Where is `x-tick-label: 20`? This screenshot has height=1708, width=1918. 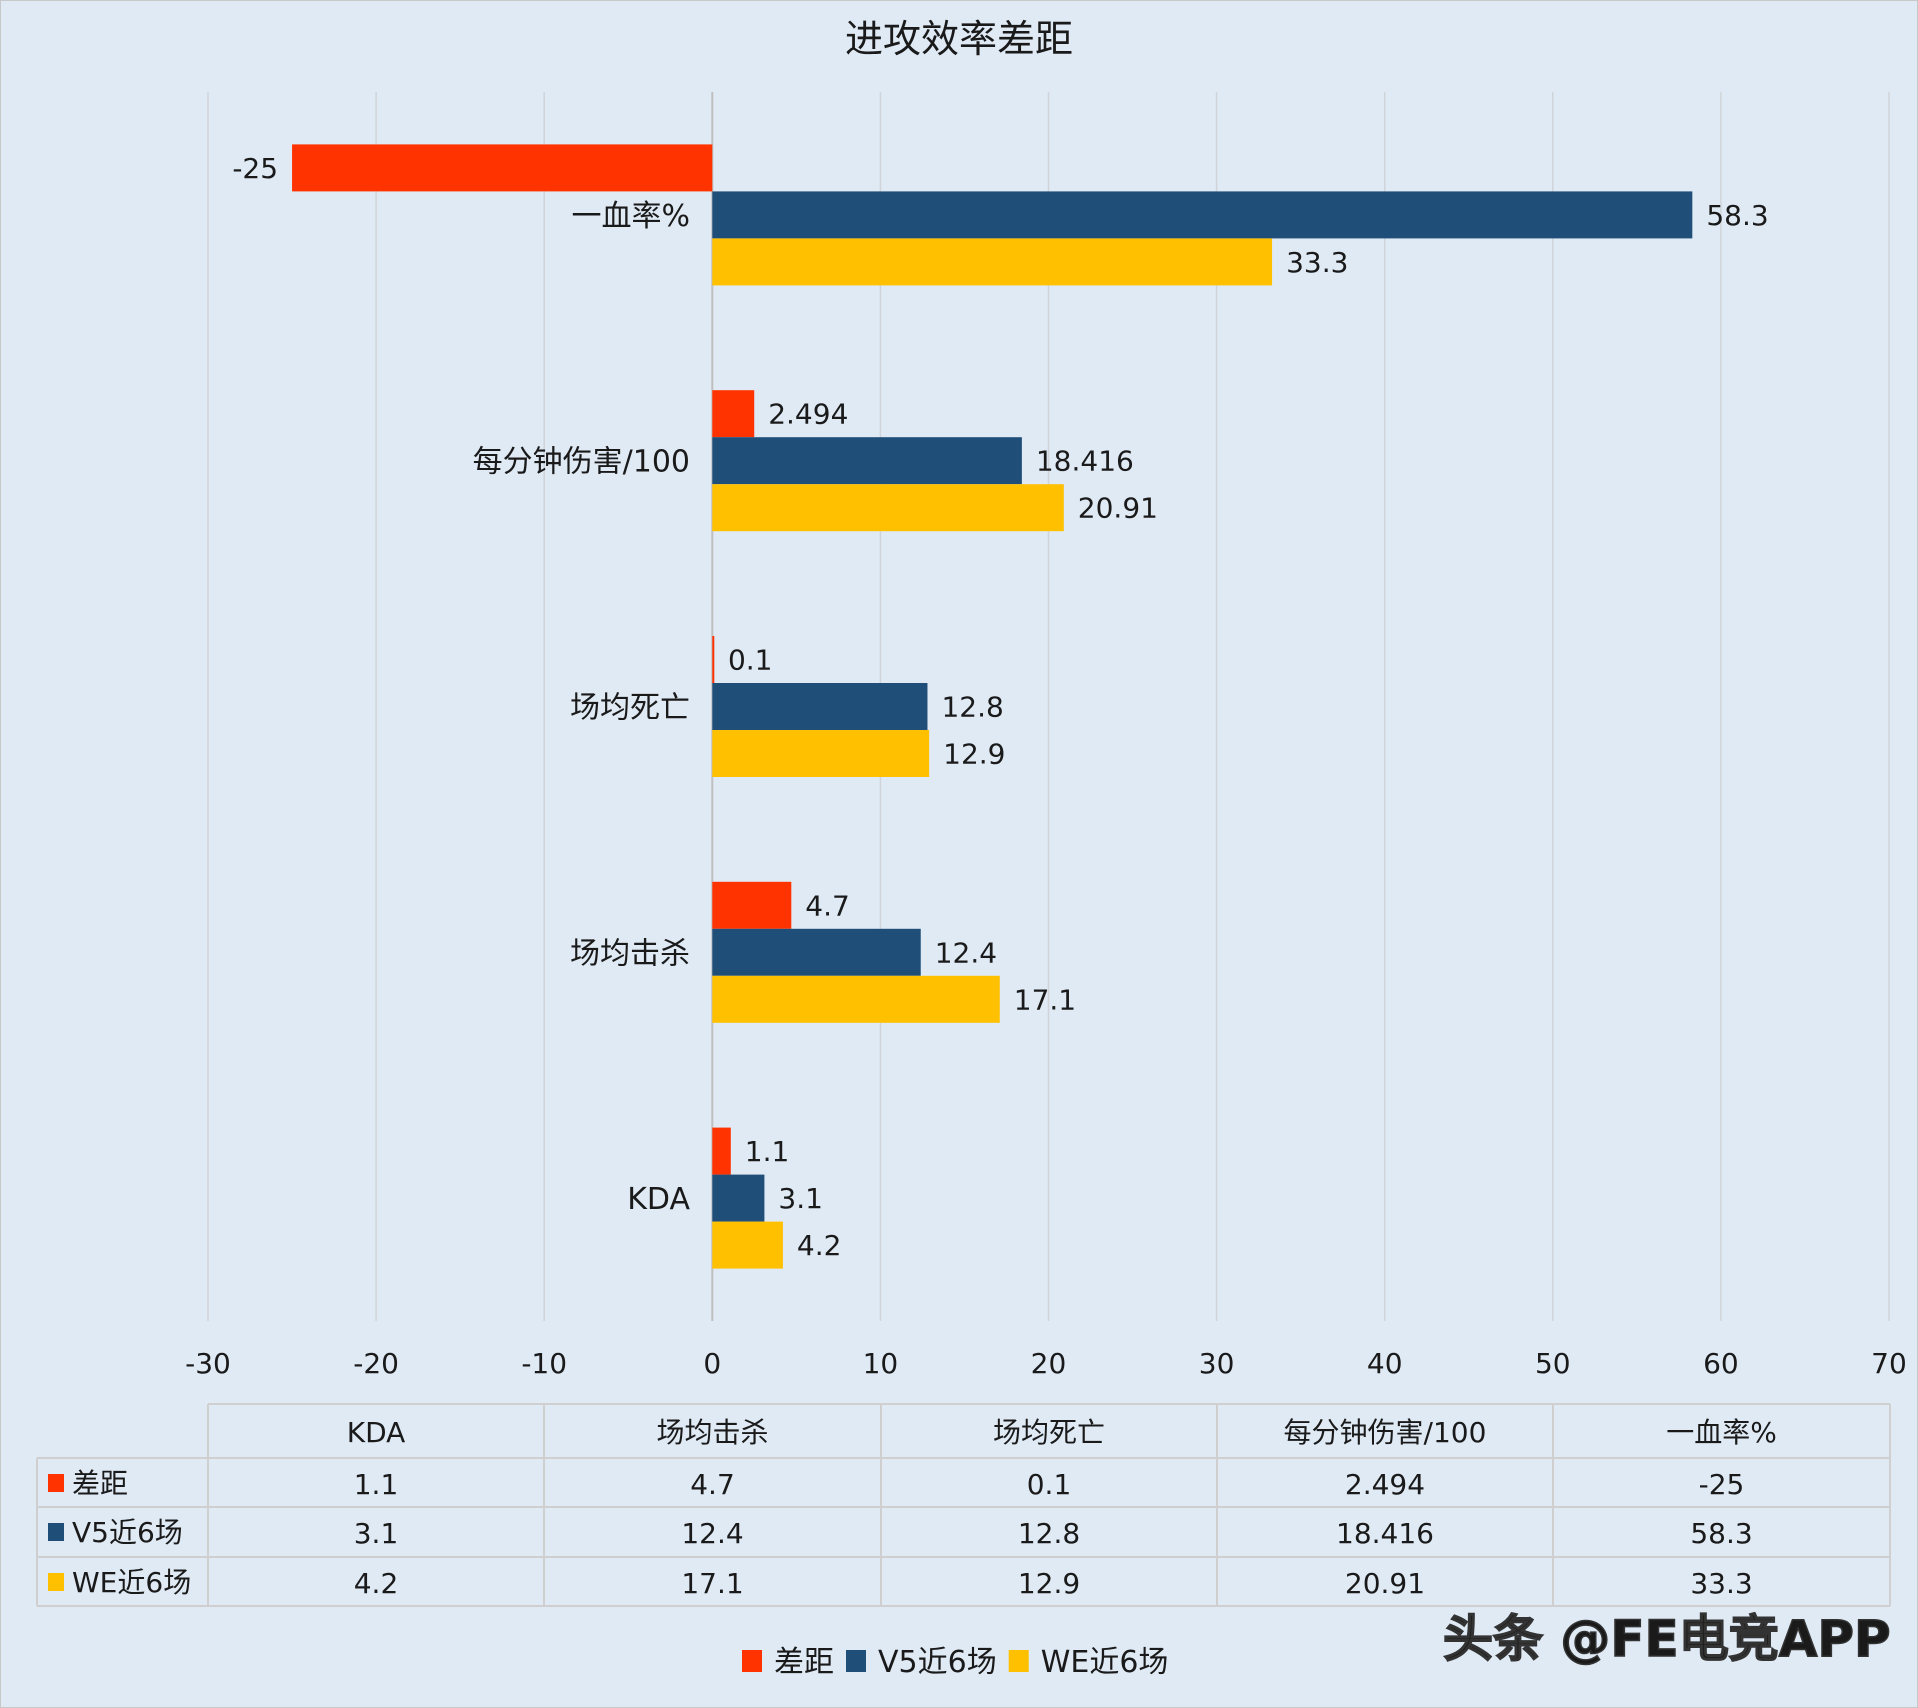
x-tick-label: 20 is located at coordinates (1049, 1363).